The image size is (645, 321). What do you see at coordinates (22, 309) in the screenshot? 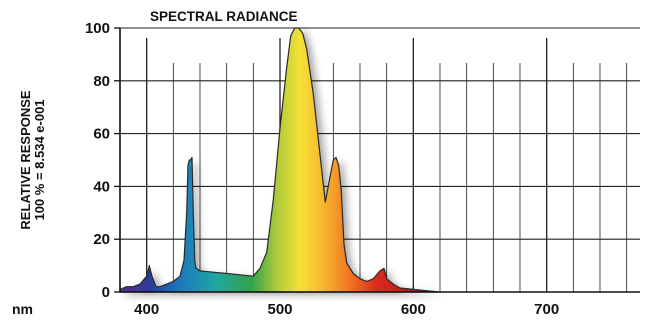
I see `x-axis-unit: nm` at bounding box center [22, 309].